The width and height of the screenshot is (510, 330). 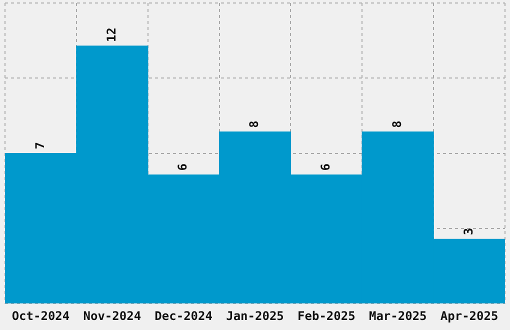 What do you see at coordinates (468, 232) in the screenshot?
I see `data-label: 3` at bounding box center [468, 232].